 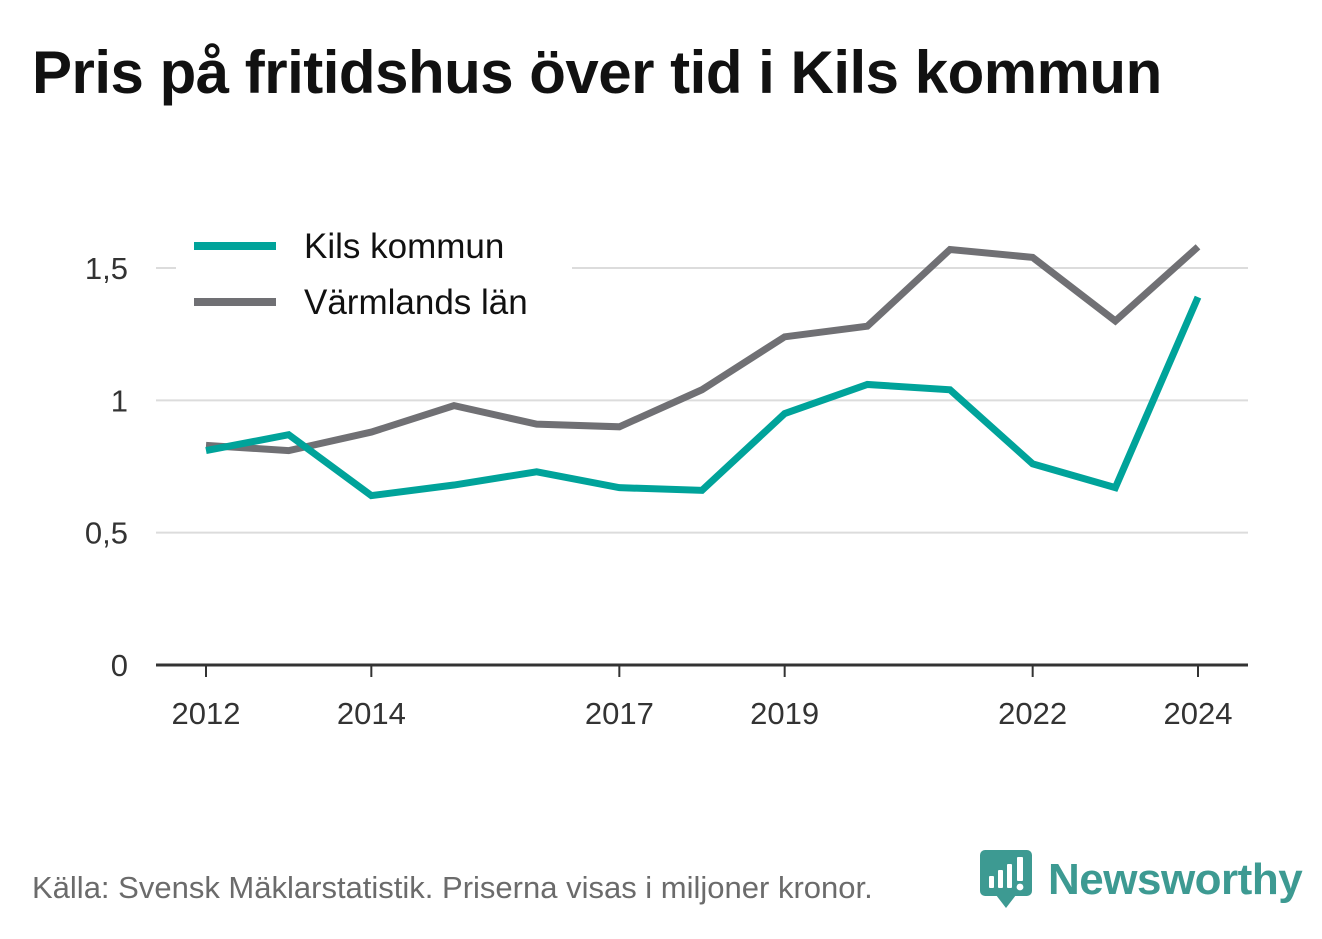 What do you see at coordinates (106, 467) in the screenshot?
I see `y-axis-tick-labels: 0 0,5 1 1,5` at bounding box center [106, 467].